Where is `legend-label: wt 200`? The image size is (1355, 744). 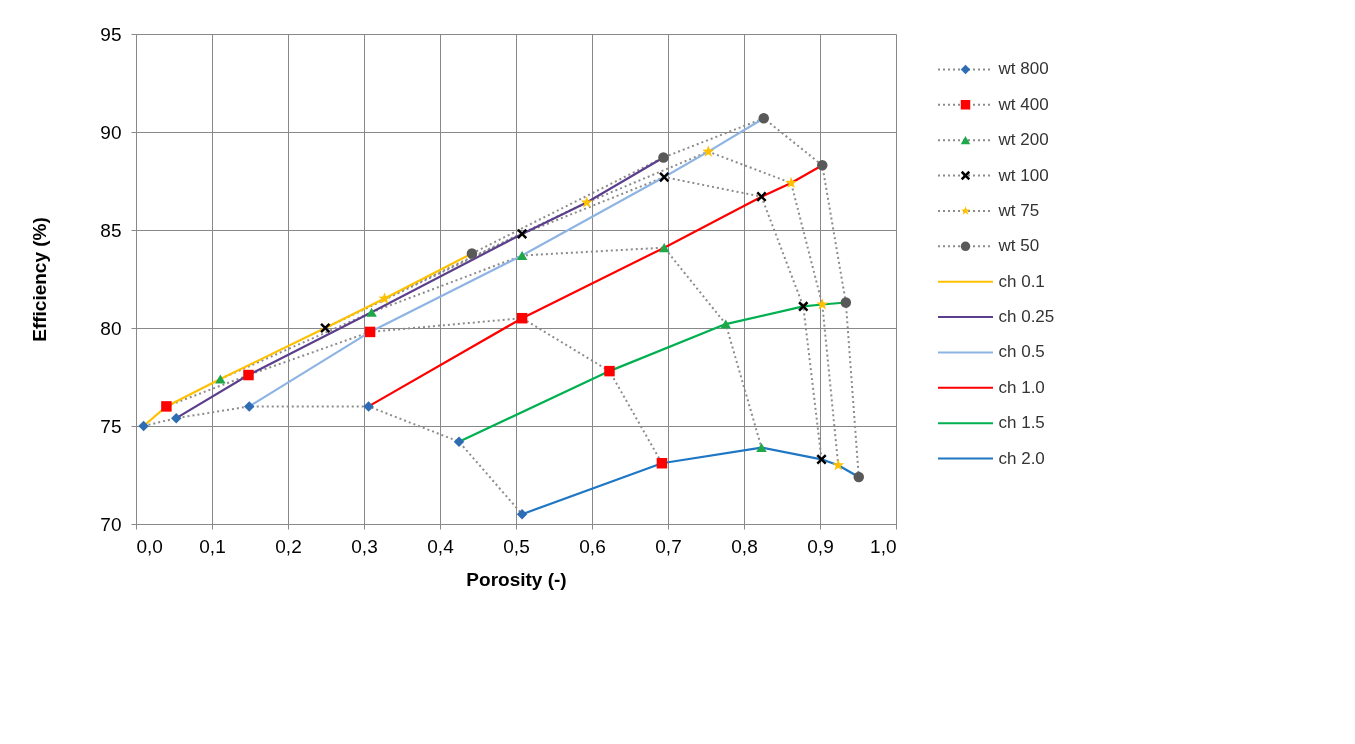 legend-label: wt 200 is located at coordinates (1023, 140).